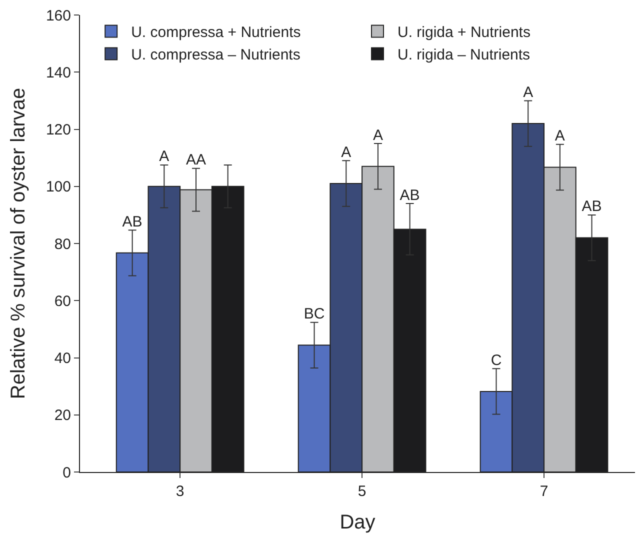 The image size is (640, 534). I want to click on legend-label: U. rigida + Nutrients, so click(464, 33).